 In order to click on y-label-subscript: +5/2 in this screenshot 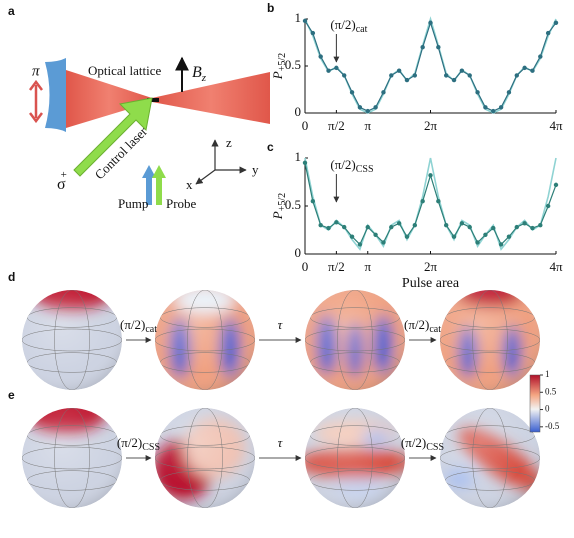, I will do `click(282, 202)`.